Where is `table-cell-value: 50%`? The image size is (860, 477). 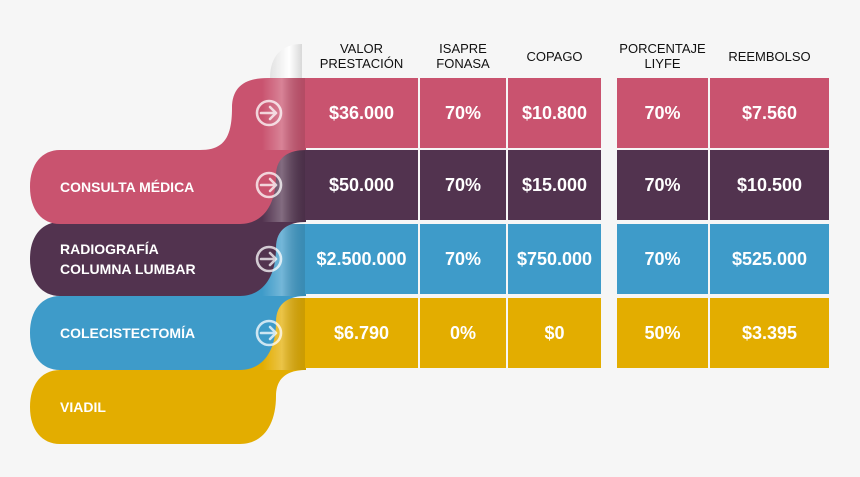
table-cell-value: 50% is located at coordinates (662, 332).